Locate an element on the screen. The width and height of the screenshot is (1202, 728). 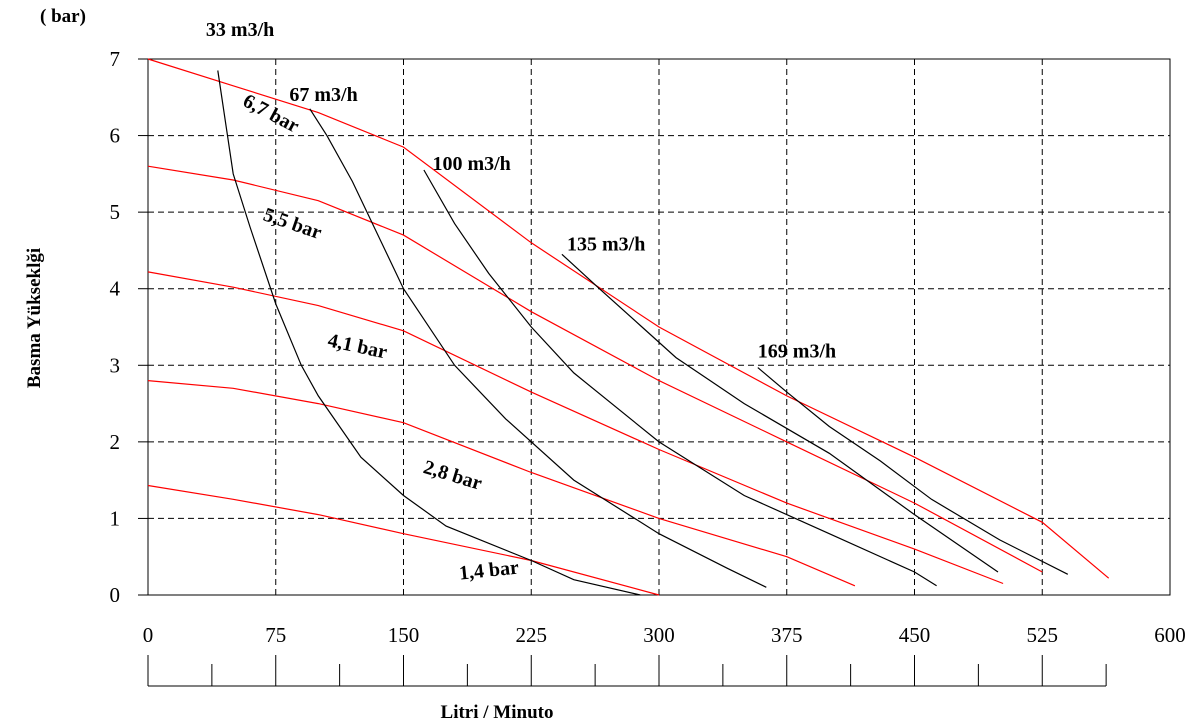
x-tick-label: 150 is located at coordinates (404, 635).